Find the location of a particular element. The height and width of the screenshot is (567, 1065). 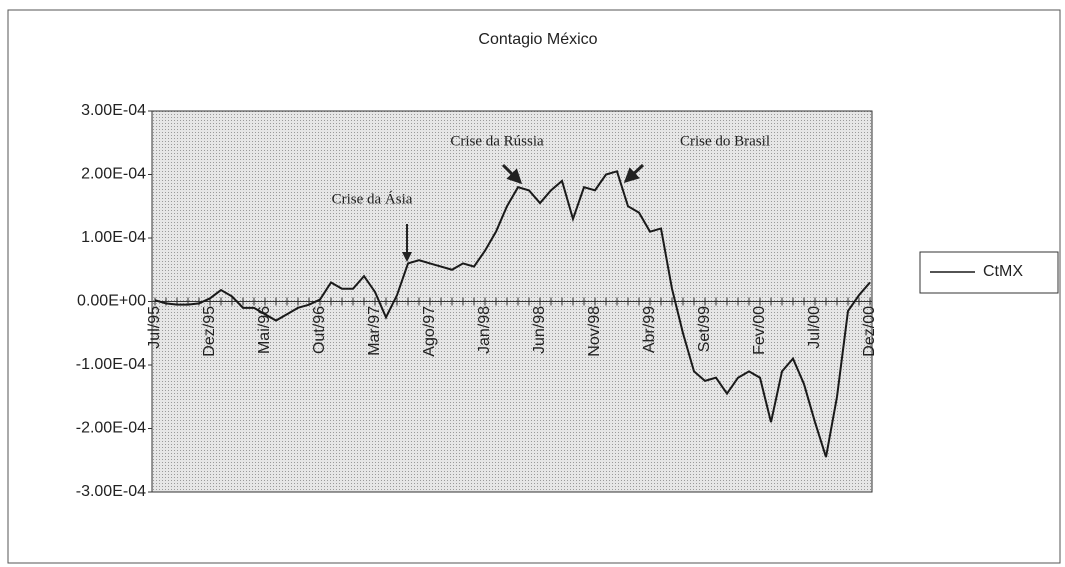

x-tick-label: Abr/99 is located at coordinates (649, 329).